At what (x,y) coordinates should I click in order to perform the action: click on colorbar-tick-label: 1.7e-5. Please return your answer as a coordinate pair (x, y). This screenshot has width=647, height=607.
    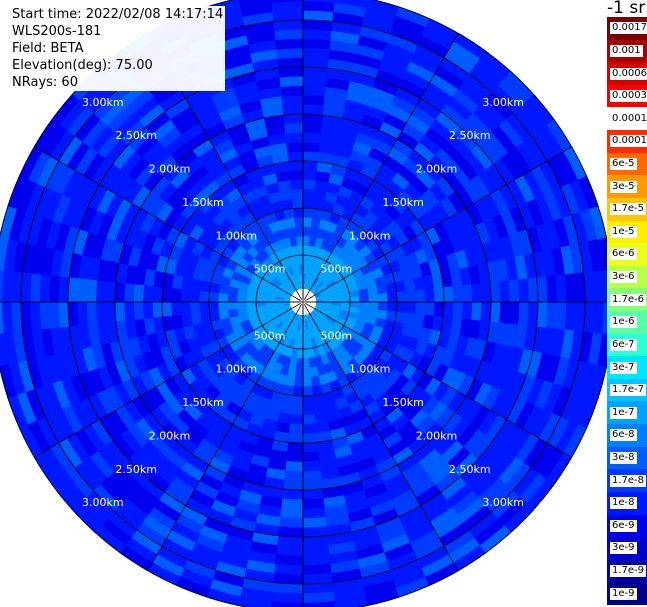
    Looking at the image, I should click on (628, 209).